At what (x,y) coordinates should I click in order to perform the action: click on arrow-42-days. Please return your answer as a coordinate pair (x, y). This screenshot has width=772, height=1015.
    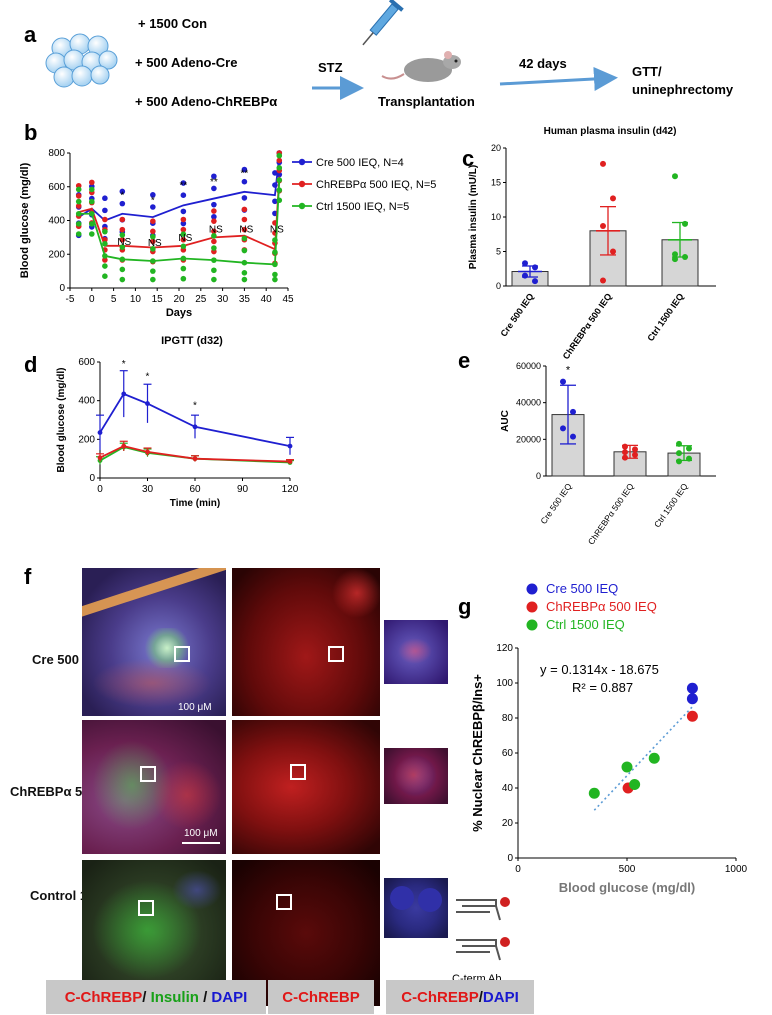
    Looking at the image, I should click on (558, 78).